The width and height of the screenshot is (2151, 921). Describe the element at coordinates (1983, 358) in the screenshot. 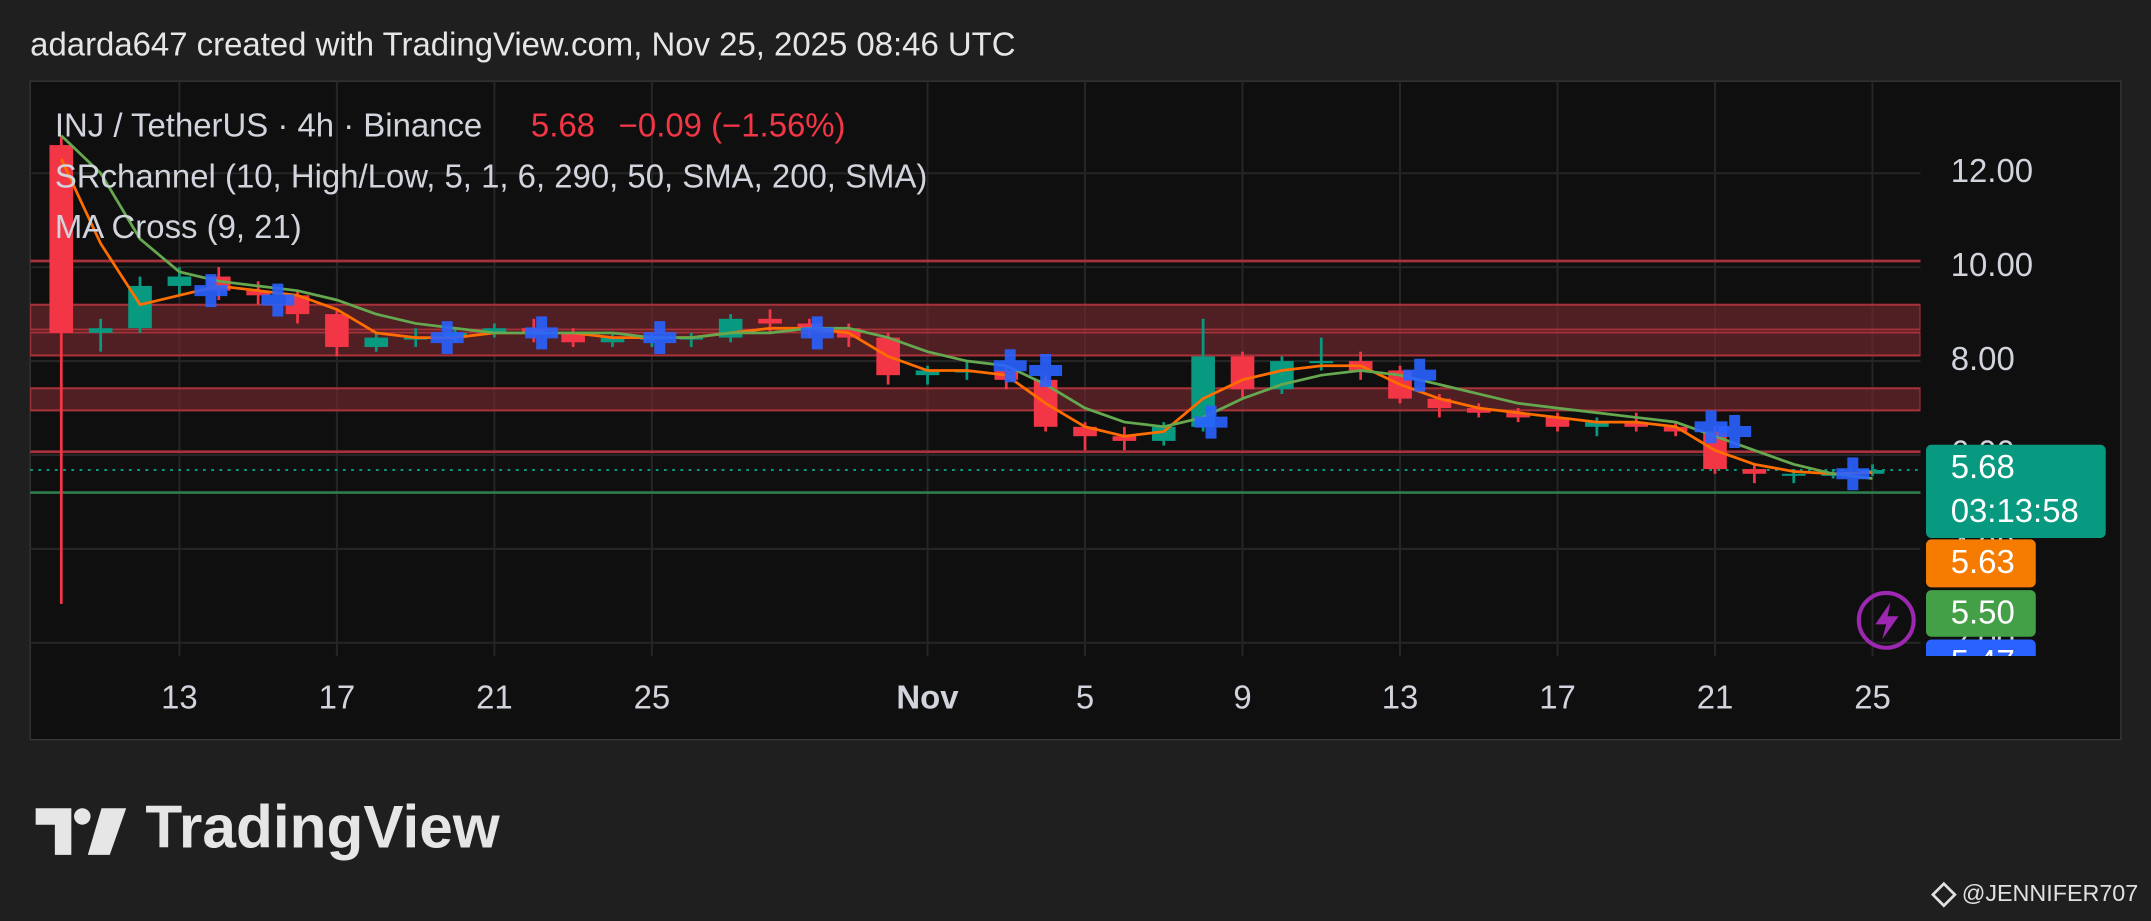

I see `y-tick-label: 8.00` at that location.